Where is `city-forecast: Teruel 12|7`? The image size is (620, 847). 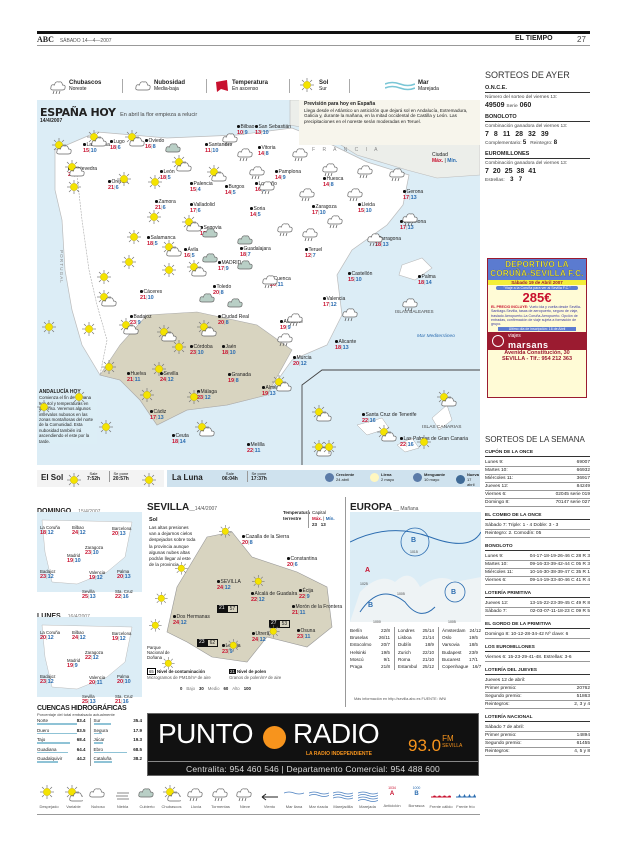 city-forecast: Teruel 12|7 is located at coordinates (314, 253).